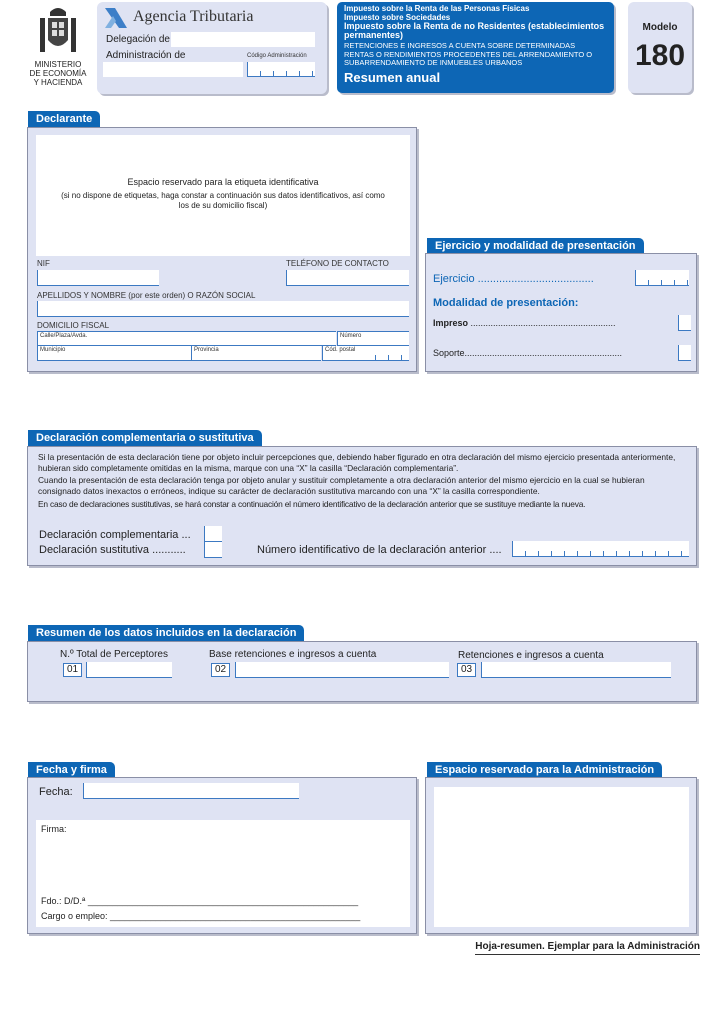  I want to click on fecha-label: Fecha:, so click(56, 792).